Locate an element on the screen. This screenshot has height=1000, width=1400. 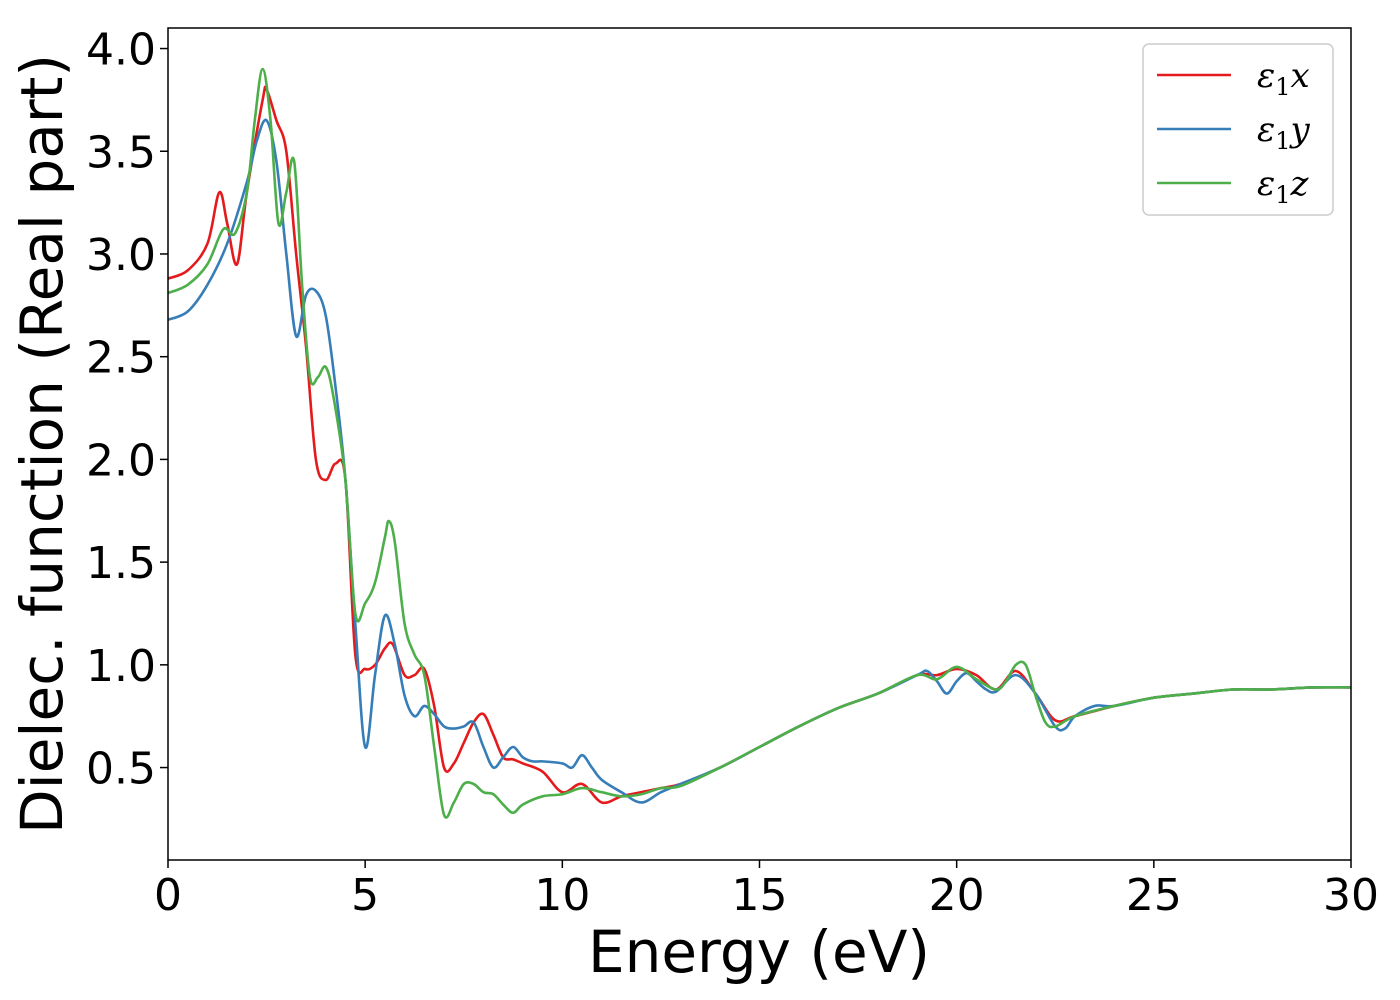
y-tick-label: 1.5 is located at coordinates (121, 563).